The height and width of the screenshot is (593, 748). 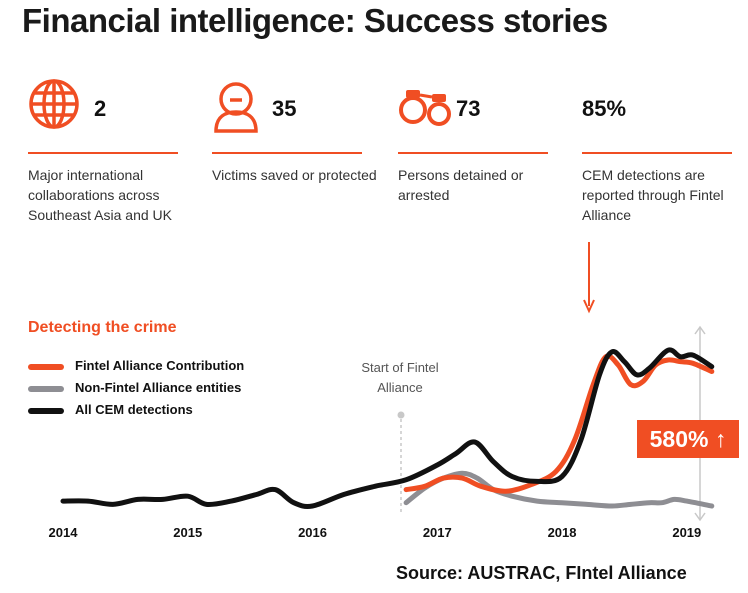 What do you see at coordinates (468, 108) in the screenshot?
I see `stat-value: 73` at bounding box center [468, 108].